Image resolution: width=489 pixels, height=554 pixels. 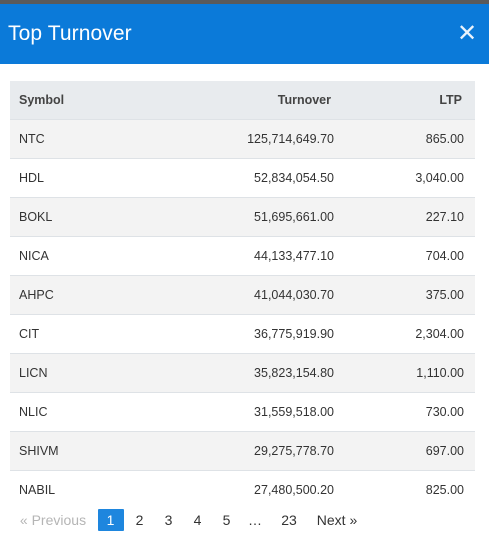 I want to click on cell-symbol: NICA, so click(x=34, y=255).